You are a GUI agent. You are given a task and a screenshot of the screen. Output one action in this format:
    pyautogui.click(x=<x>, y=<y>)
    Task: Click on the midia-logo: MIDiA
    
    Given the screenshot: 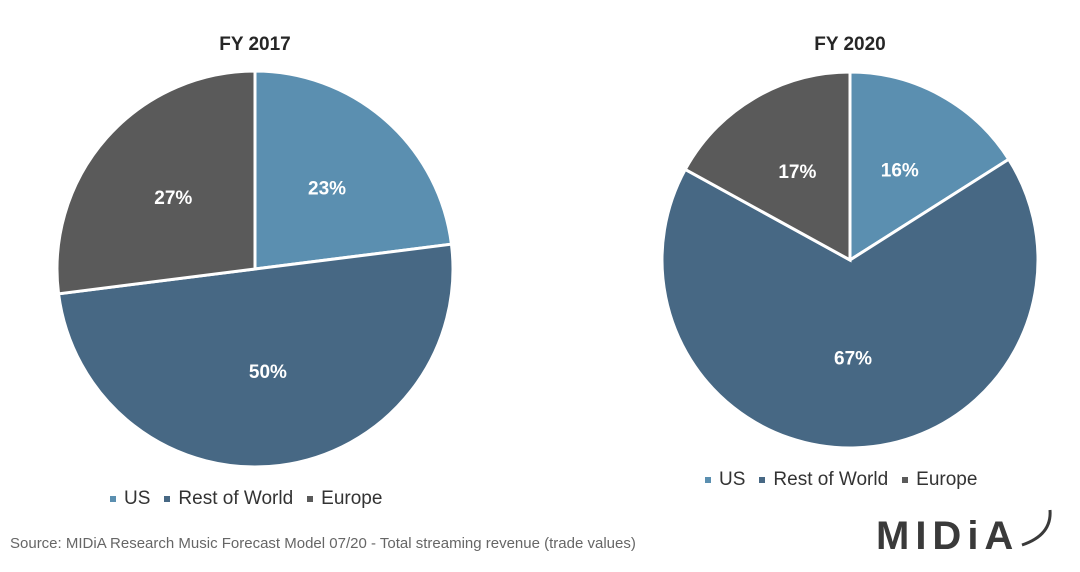 What is the action you would take?
    pyautogui.click(x=948, y=536)
    